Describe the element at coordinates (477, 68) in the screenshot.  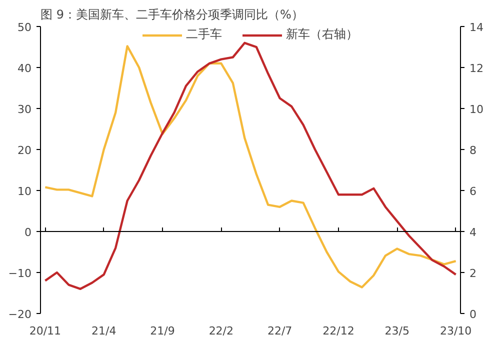
I see `y2-tick-label: 12` at that location.